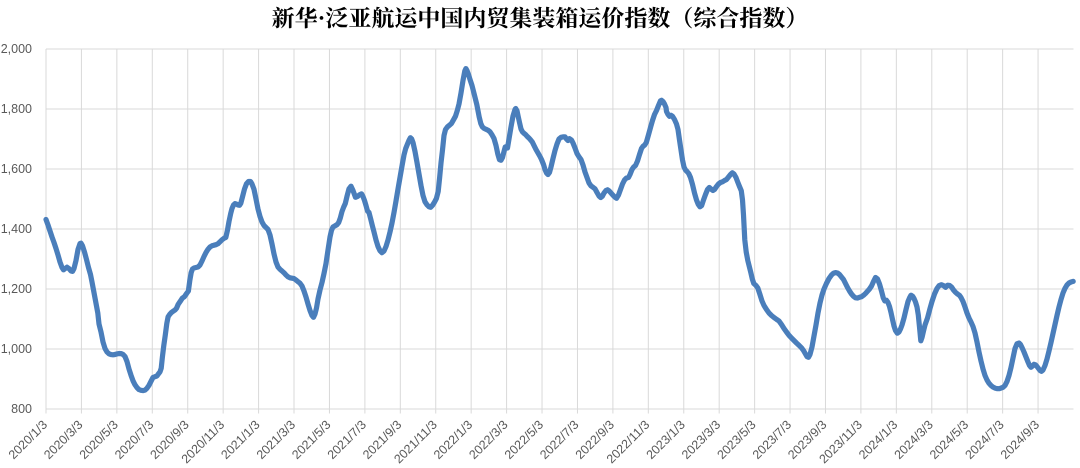 The width and height of the screenshot is (1080, 468). Describe the element at coordinates (16, 289) in the screenshot. I see `svg-text: 1,200` at that location.